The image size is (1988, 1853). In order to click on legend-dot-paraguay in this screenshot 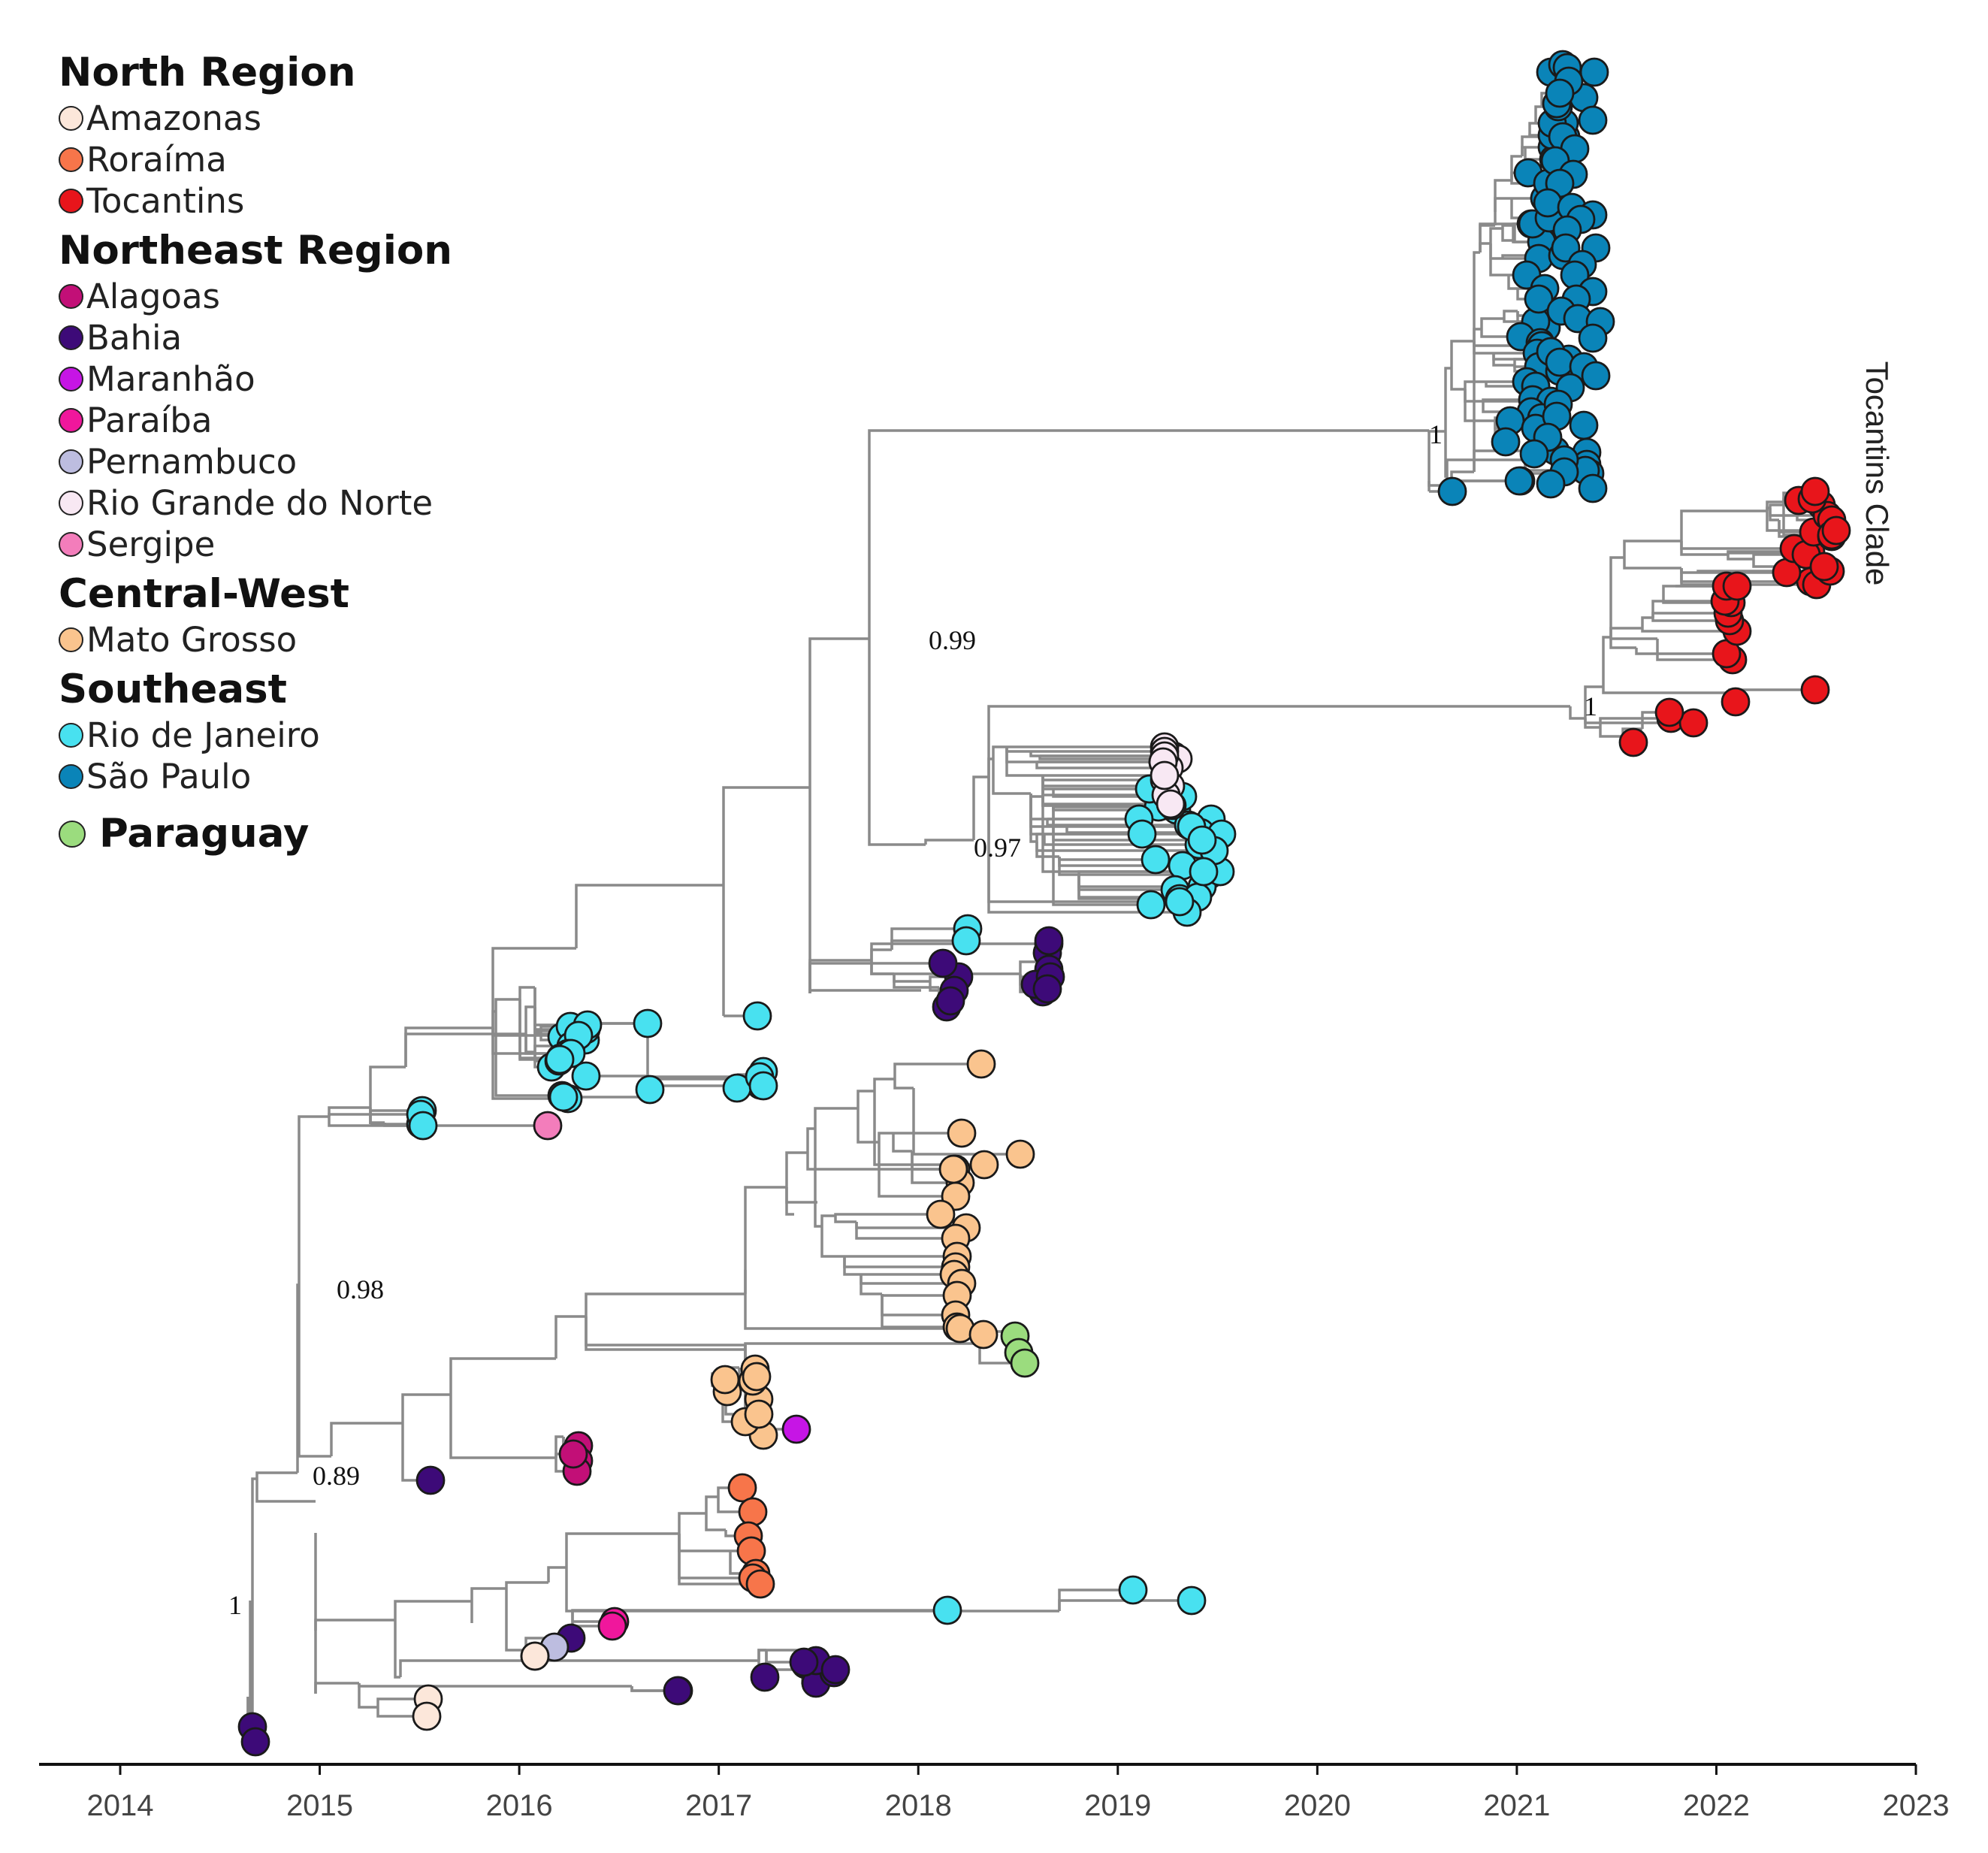, I will do `click(72, 834)`.